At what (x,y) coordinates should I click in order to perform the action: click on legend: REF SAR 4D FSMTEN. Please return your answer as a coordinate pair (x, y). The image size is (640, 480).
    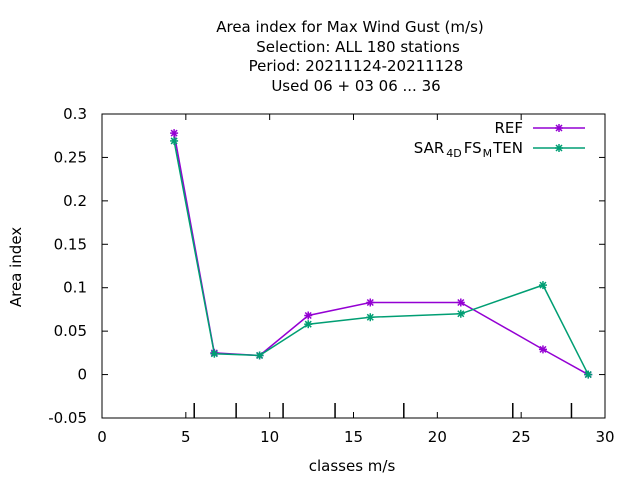
    Looking at the image, I should click on (499, 139).